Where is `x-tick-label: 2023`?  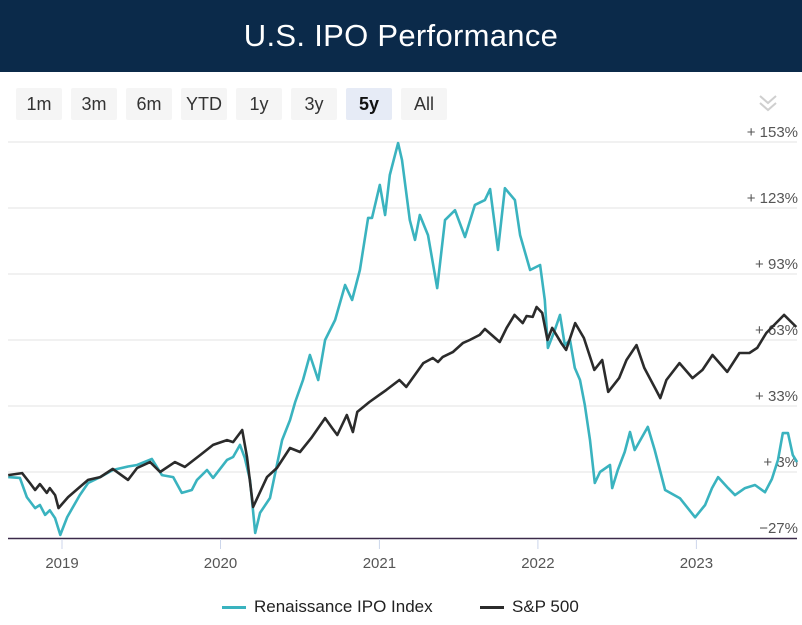 x-tick-label: 2023 is located at coordinates (696, 563).